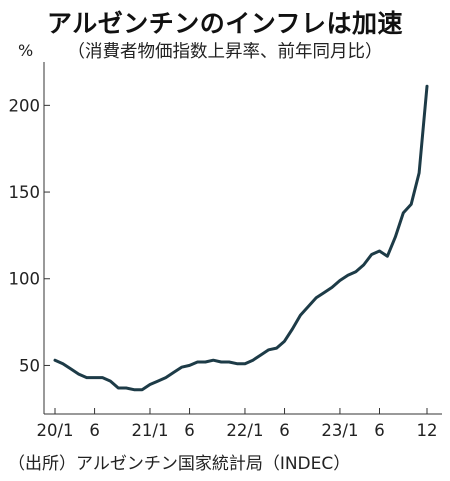 Image resolution: width=450 pixels, height=481 pixels. I want to click on x-tick-label: 22/1, so click(244, 430).